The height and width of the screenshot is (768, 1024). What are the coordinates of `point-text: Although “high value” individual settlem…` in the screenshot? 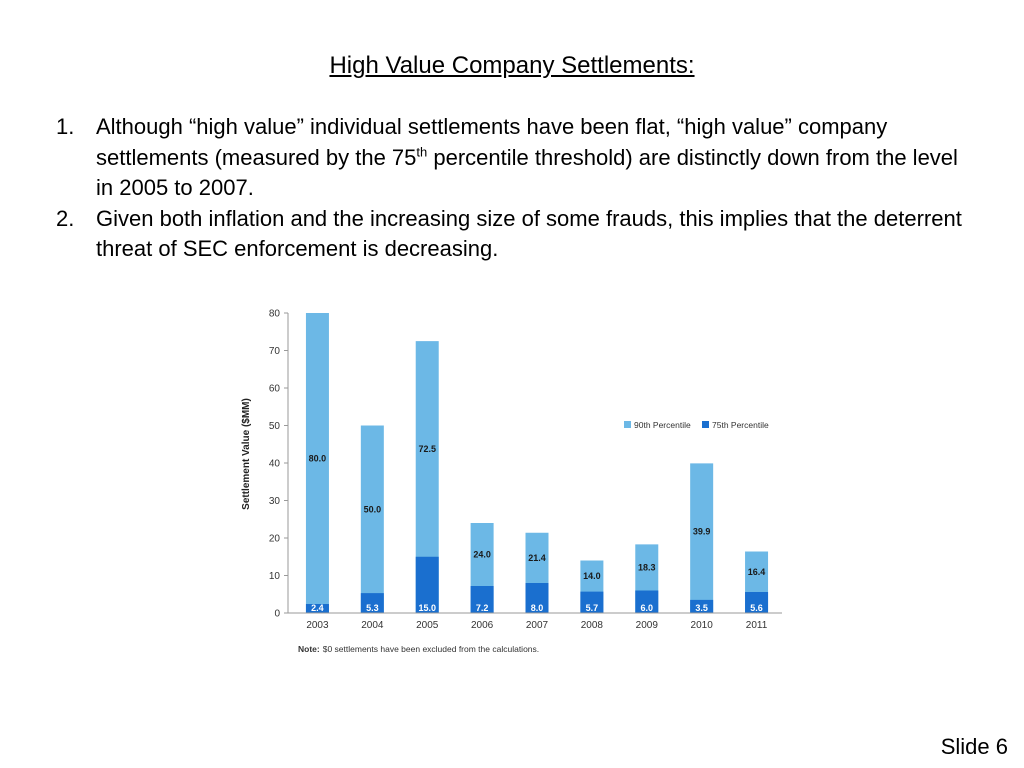 It's located at (492, 142).